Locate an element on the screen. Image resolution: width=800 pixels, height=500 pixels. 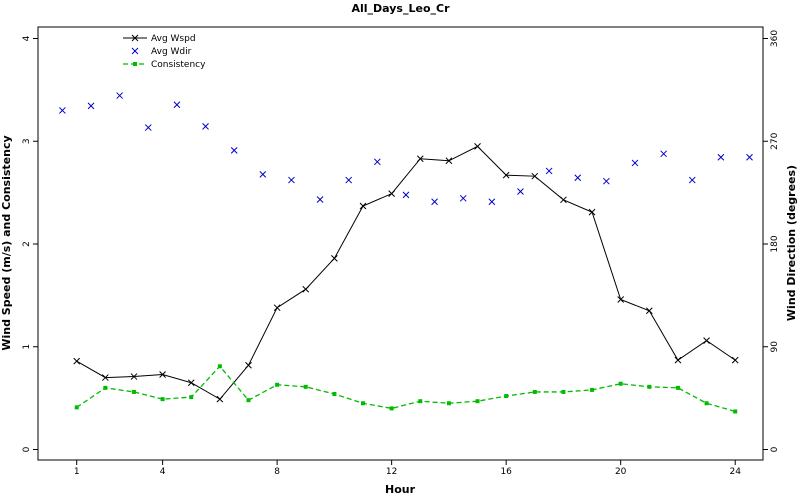
consistency-line is located at coordinates (406, 389).